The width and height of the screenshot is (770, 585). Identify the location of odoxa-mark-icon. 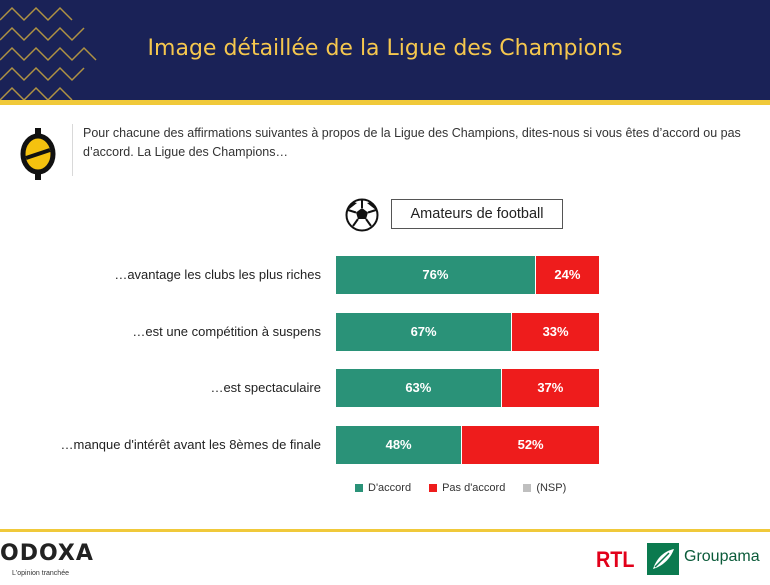
(38, 154).